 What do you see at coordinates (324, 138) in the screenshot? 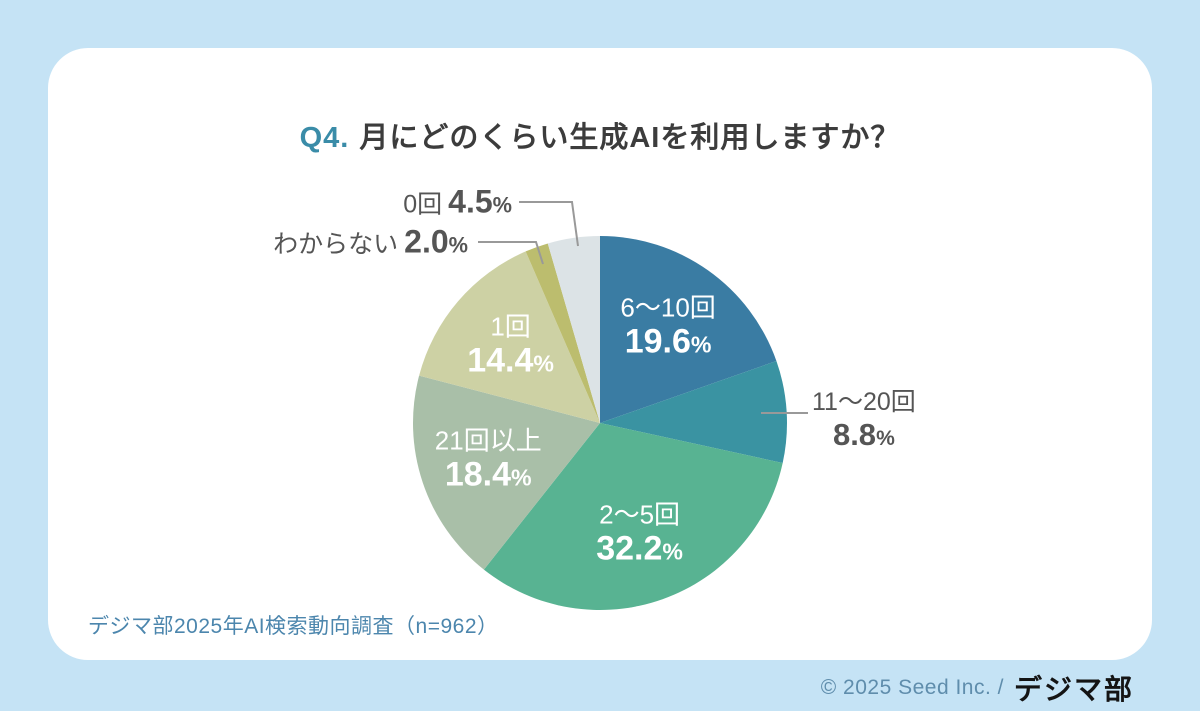
I see `question-number: Q4.` at bounding box center [324, 138].